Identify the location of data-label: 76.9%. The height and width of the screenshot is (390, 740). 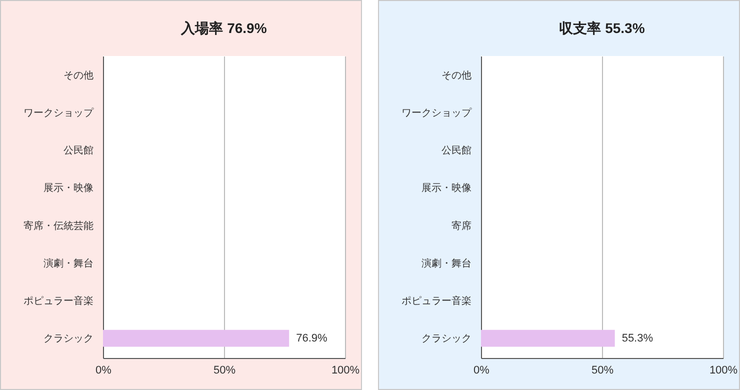
(312, 338).